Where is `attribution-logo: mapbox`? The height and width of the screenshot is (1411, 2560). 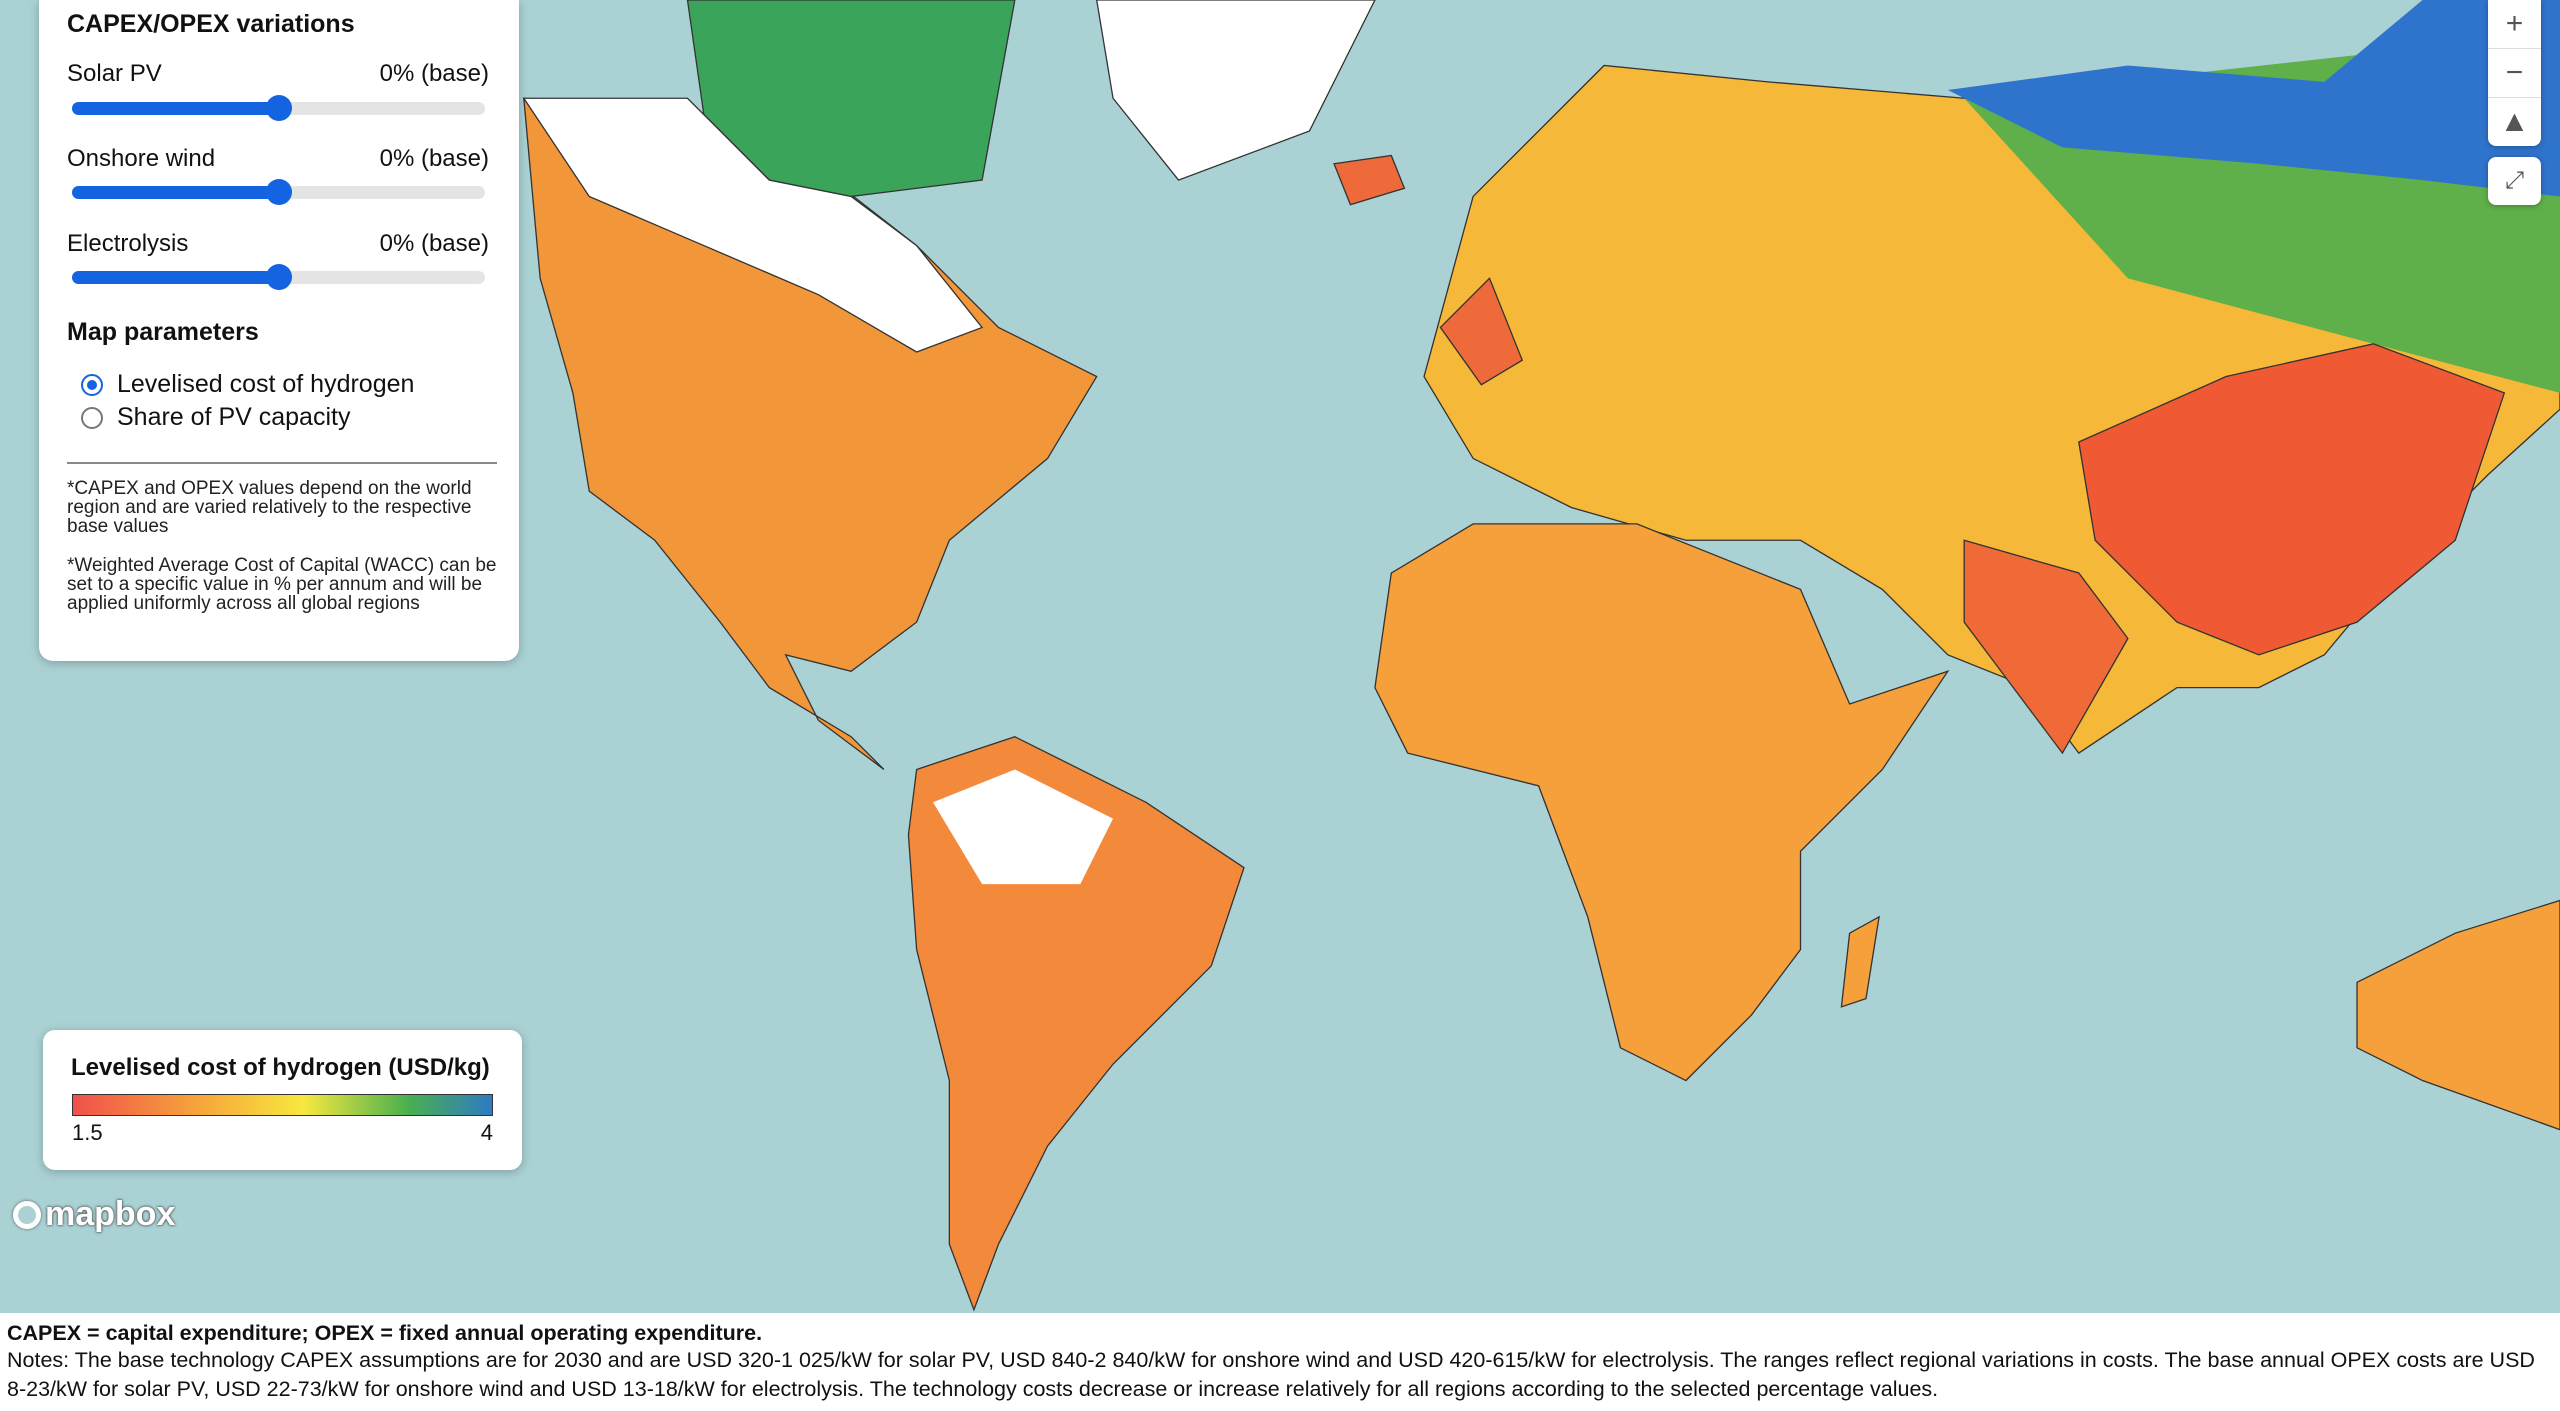 attribution-logo: mapbox is located at coordinates (94, 1214).